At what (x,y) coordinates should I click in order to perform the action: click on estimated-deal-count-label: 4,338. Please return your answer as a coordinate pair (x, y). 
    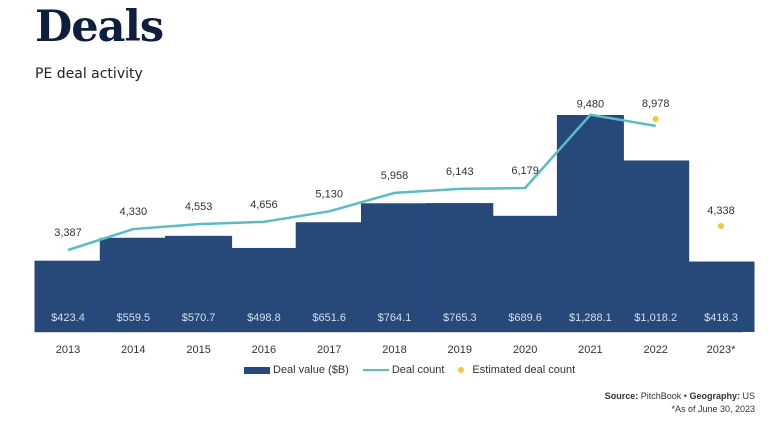
    Looking at the image, I should click on (721, 211).